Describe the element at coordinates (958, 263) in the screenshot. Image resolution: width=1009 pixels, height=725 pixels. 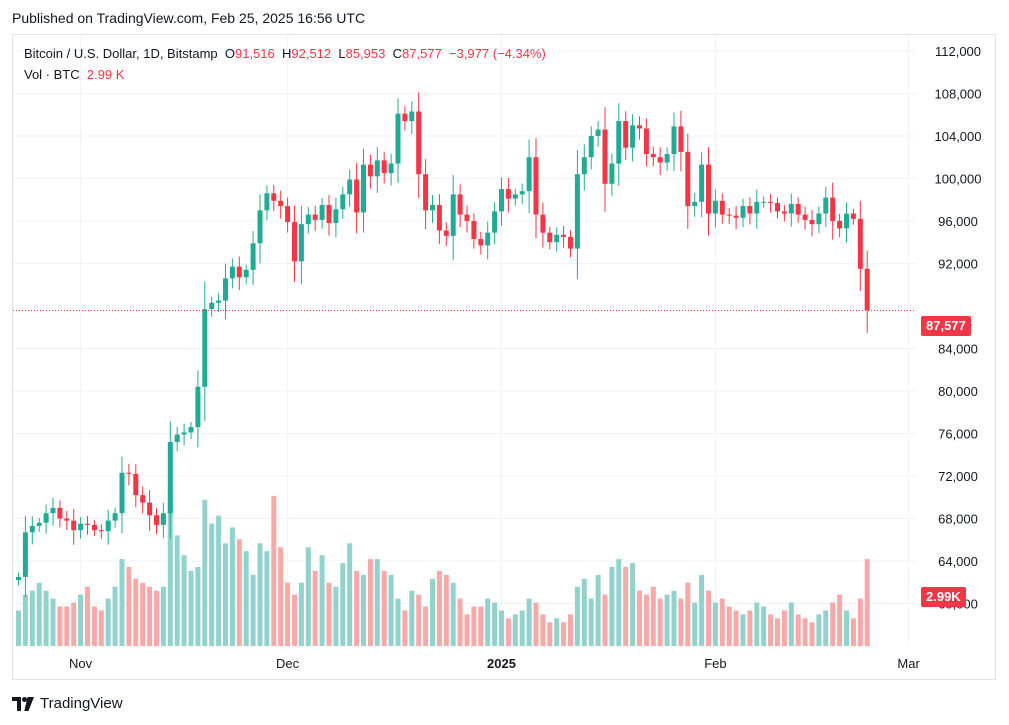
I see `y-tick-label: 92,000` at that location.